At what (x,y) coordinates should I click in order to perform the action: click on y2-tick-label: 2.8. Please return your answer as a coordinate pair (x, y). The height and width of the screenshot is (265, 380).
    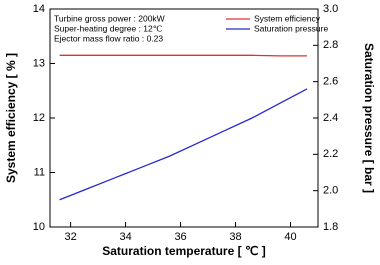
    Looking at the image, I should click on (330, 45).